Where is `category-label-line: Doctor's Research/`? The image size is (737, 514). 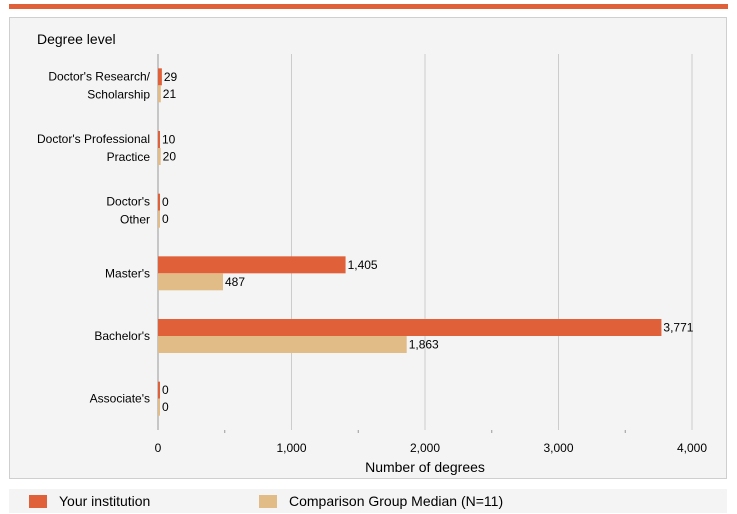 category-label-line: Doctor's Research/ is located at coordinates (99, 76).